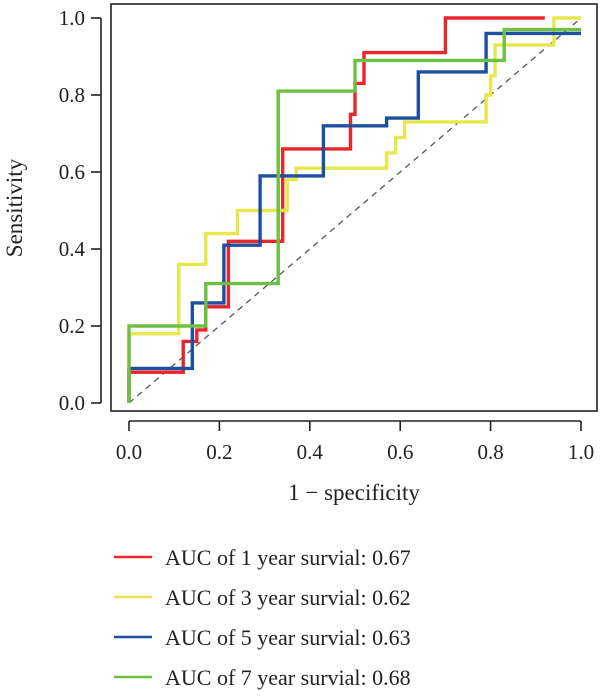 The width and height of the screenshot is (600, 697). I want to click on y-axis: 0.0 0.2 0.4 0.6 0.8 1.0, so click(80, 210).